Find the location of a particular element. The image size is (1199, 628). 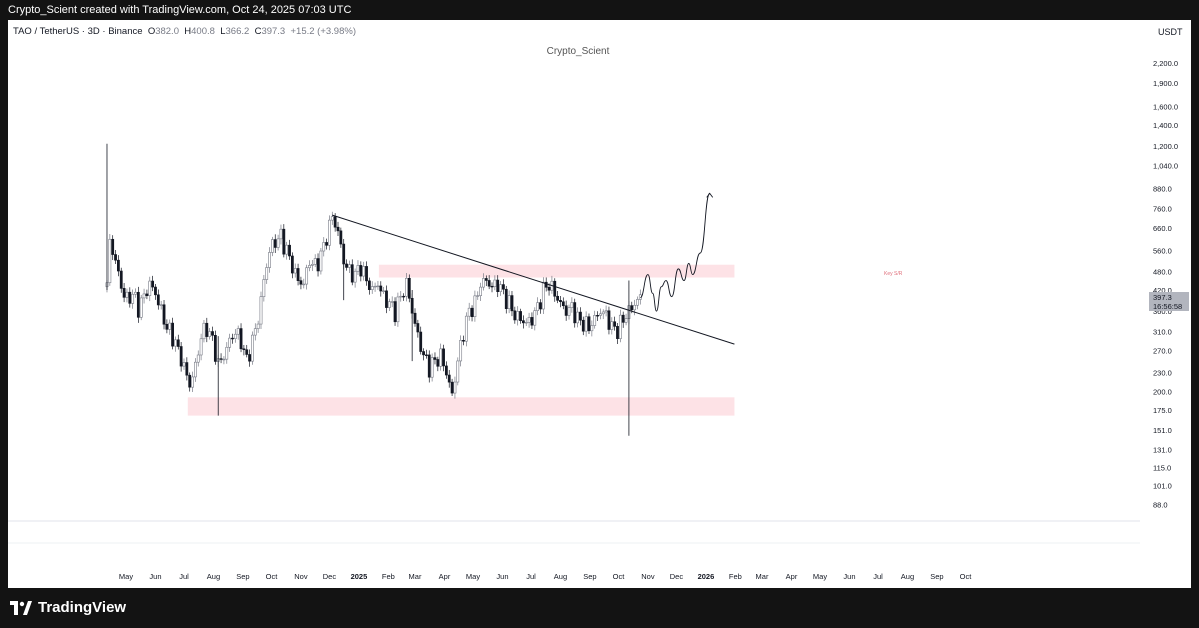

footer-bar: TradingView is located at coordinates (599, 608).